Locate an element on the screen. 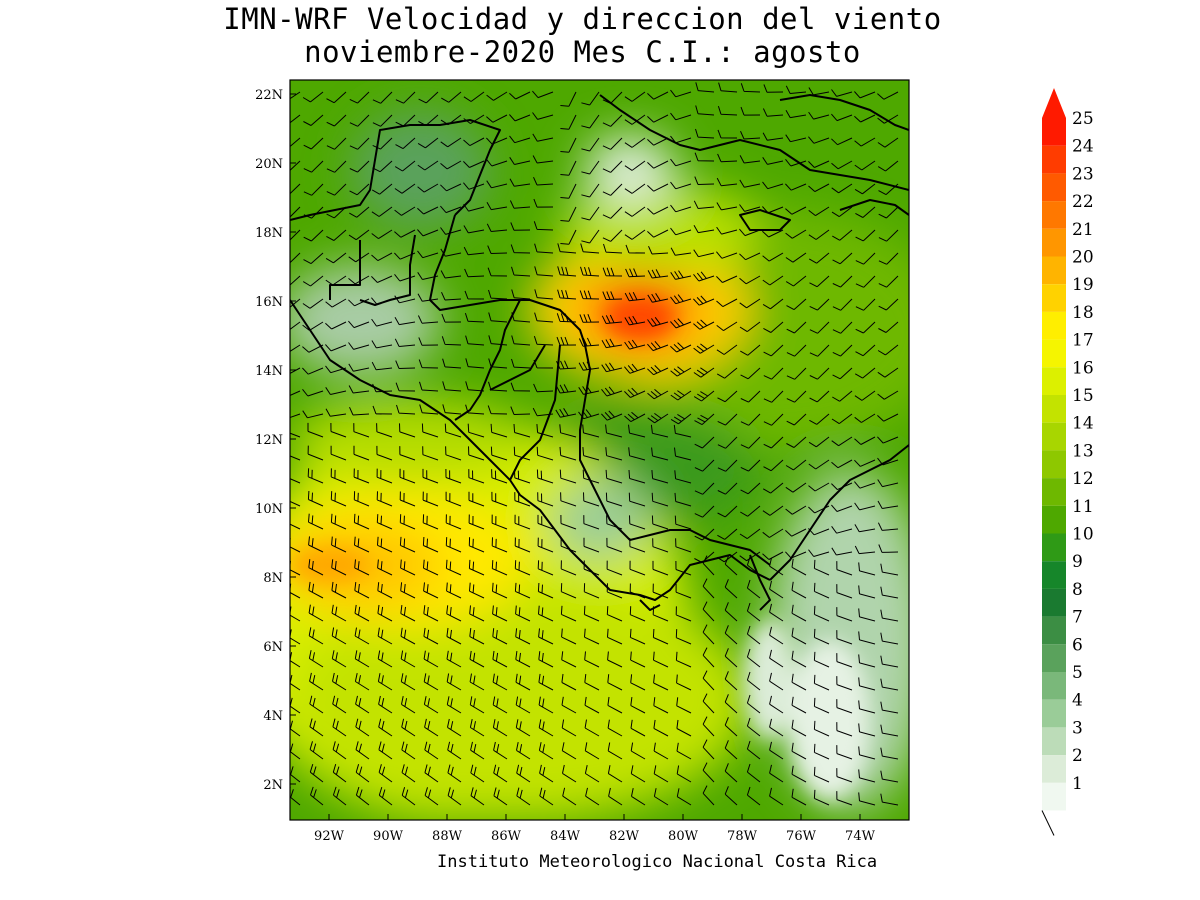 Image resolution: width=1200 pixels, height=900 pixels. lon-label: 90W is located at coordinates (388, 836).